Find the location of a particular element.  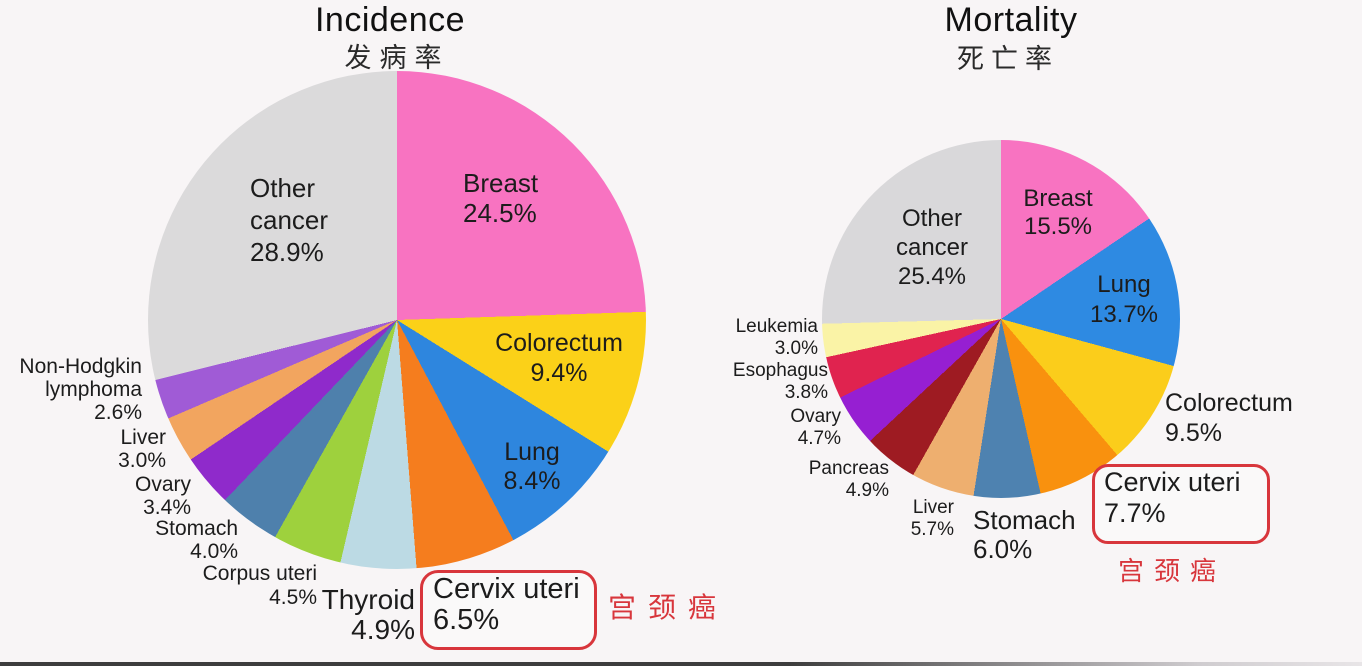

label-lung-m: Lung 13.7% is located at coordinates (1124, 299).